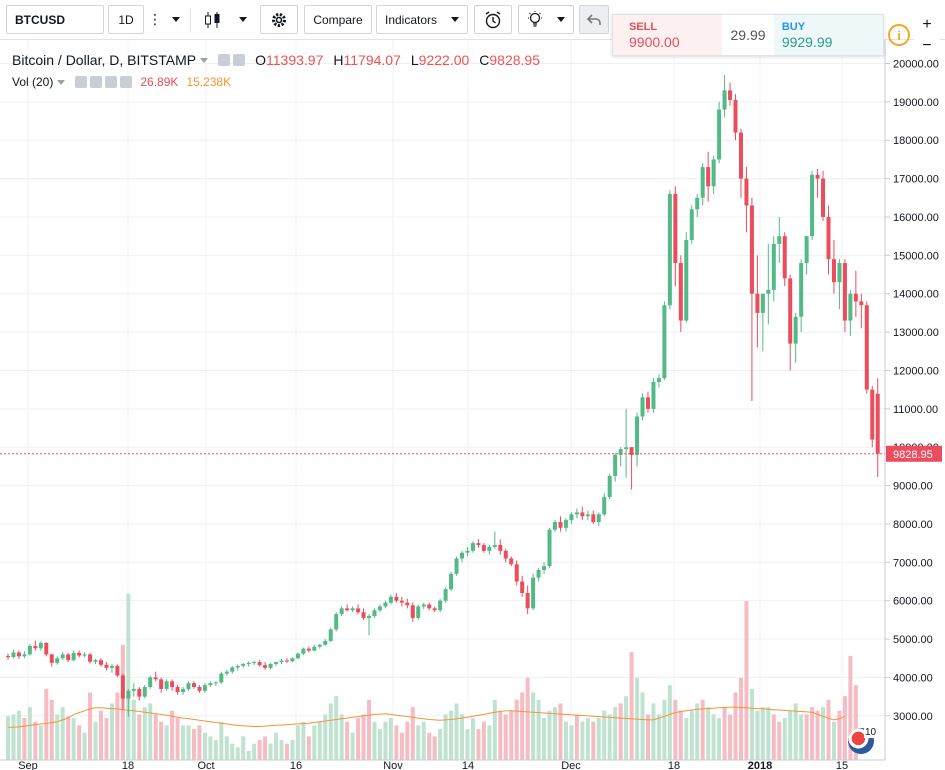 This screenshot has width=945, height=770. What do you see at coordinates (243, 19) in the screenshot?
I see `chart-style-dropdown` at bounding box center [243, 19].